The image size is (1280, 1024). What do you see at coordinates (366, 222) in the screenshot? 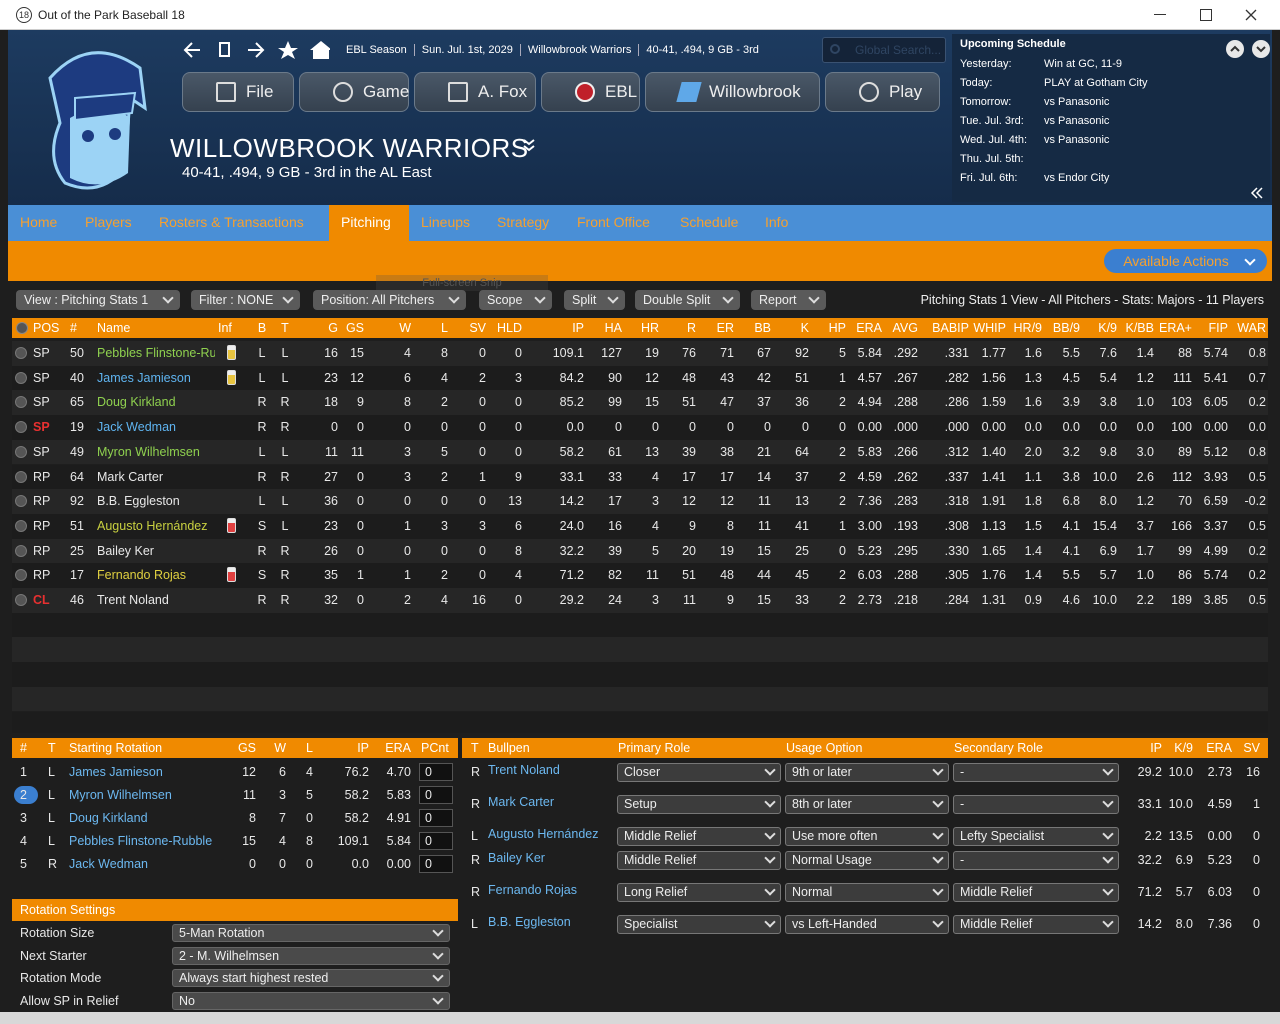
I see `tab-active: Pitching` at bounding box center [366, 222].